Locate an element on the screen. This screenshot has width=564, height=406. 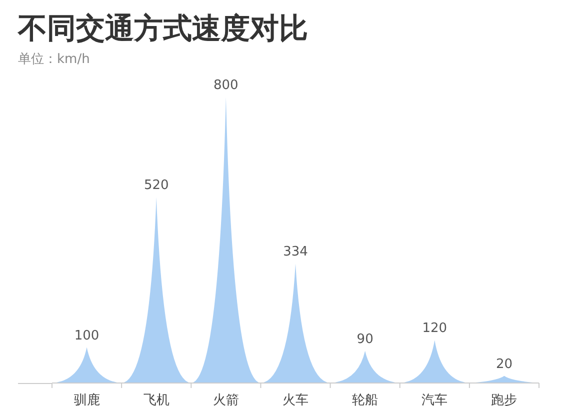
x-tick-label: 火车 is located at coordinates (295, 399).